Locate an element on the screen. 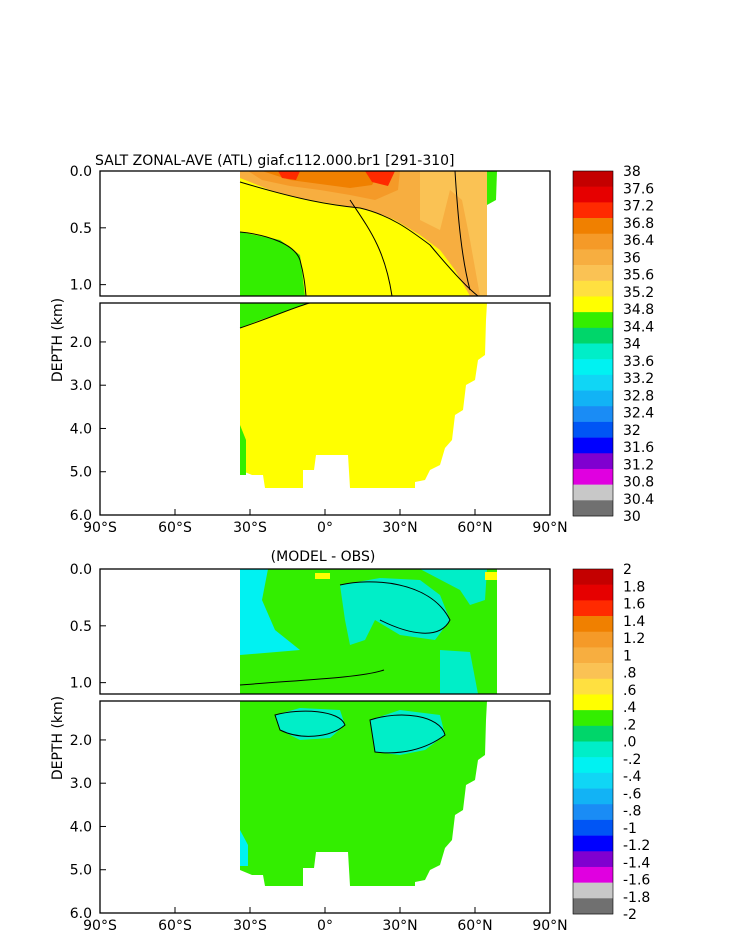 The width and height of the screenshot is (733, 949). colorbar-label: 36 is located at coordinates (632, 258).